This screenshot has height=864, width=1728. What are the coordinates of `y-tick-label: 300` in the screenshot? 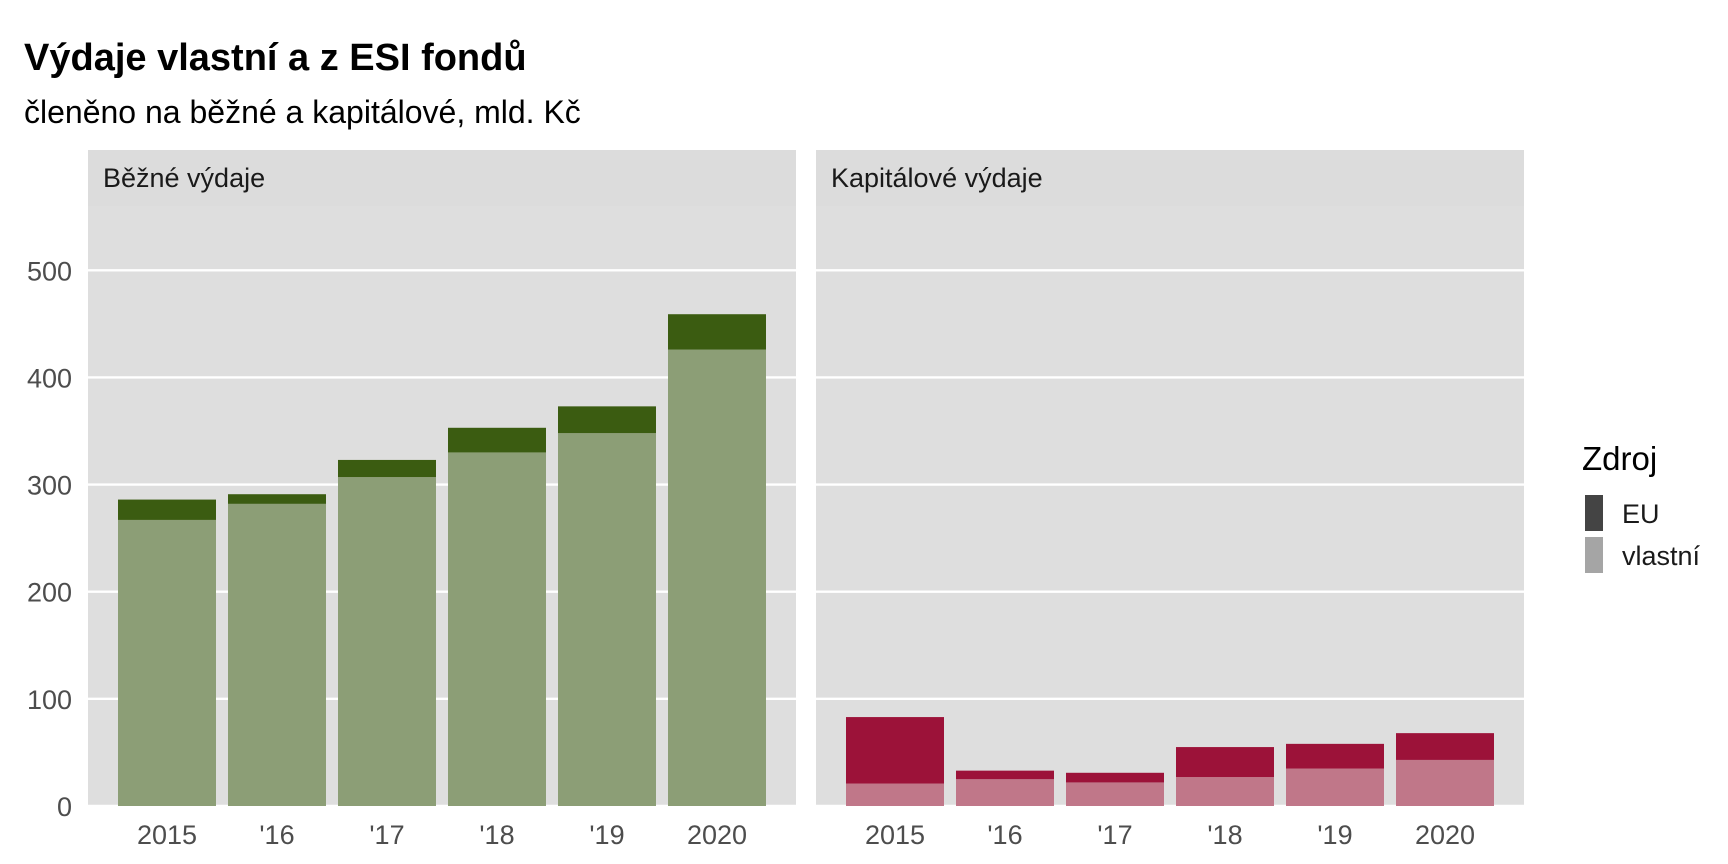 It's located at (49, 486).